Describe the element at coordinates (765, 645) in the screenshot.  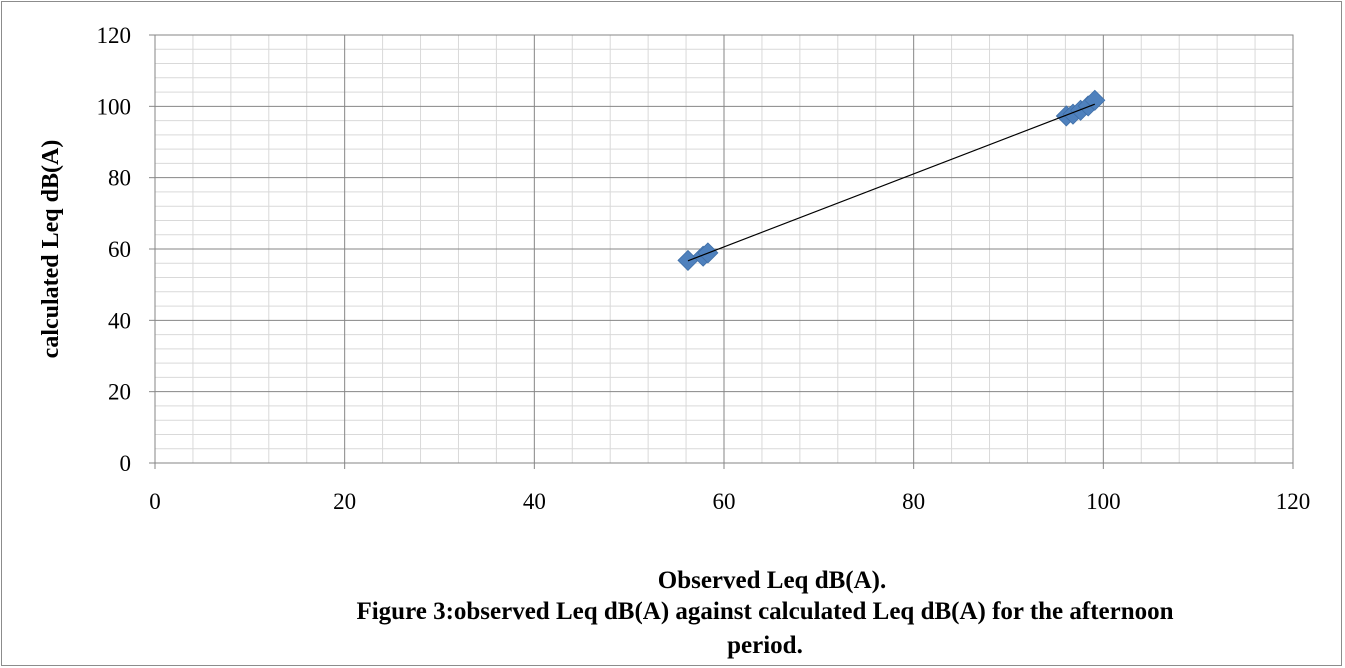
I see `caption-line-2: period.` at that location.